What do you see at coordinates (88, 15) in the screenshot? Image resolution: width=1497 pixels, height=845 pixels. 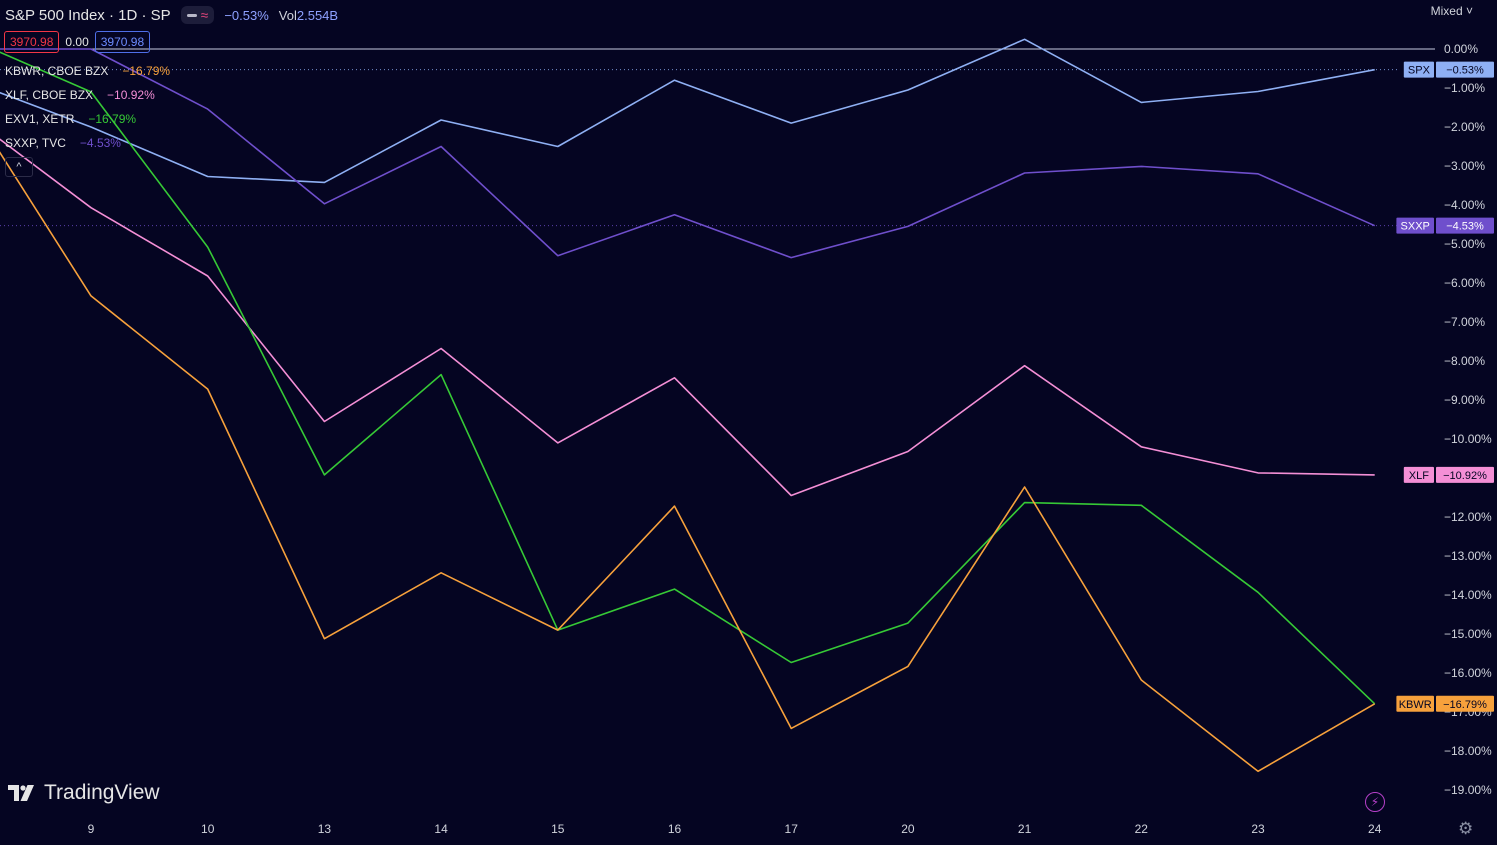 I see `symbol-title: S&P 500 Index · 1D · SP` at bounding box center [88, 15].